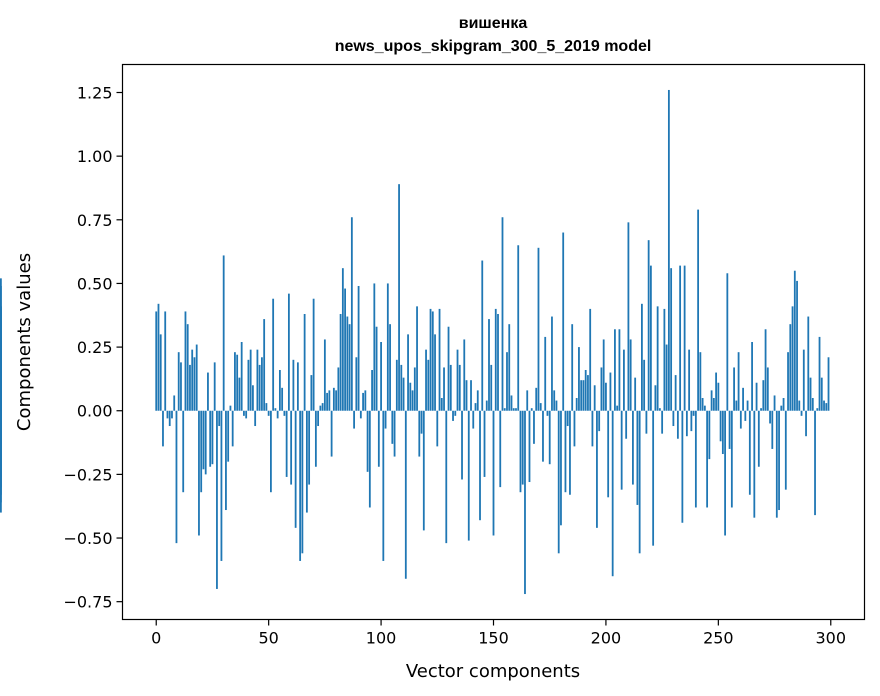  What do you see at coordinates (87, 474) in the screenshot?
I see `y-tick-label: −0.25` at bounding box center [87, 474].